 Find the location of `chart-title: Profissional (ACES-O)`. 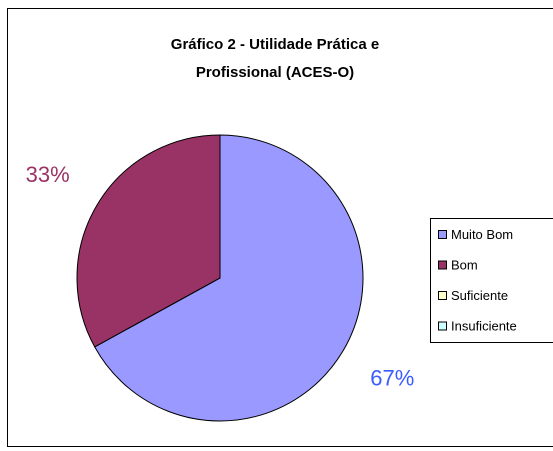

chart-title: Profissional (ACES-O) is located at coordinates (275, 72).